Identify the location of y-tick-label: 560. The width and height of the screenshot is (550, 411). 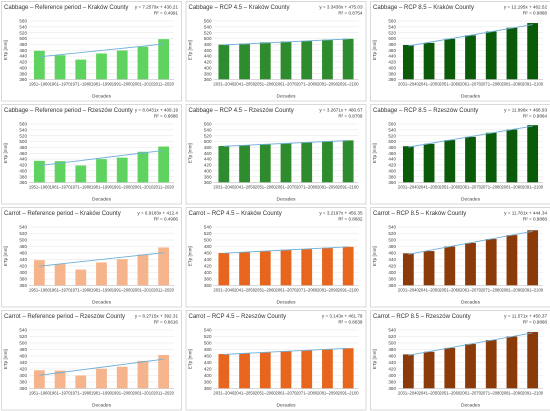
(392, 124).